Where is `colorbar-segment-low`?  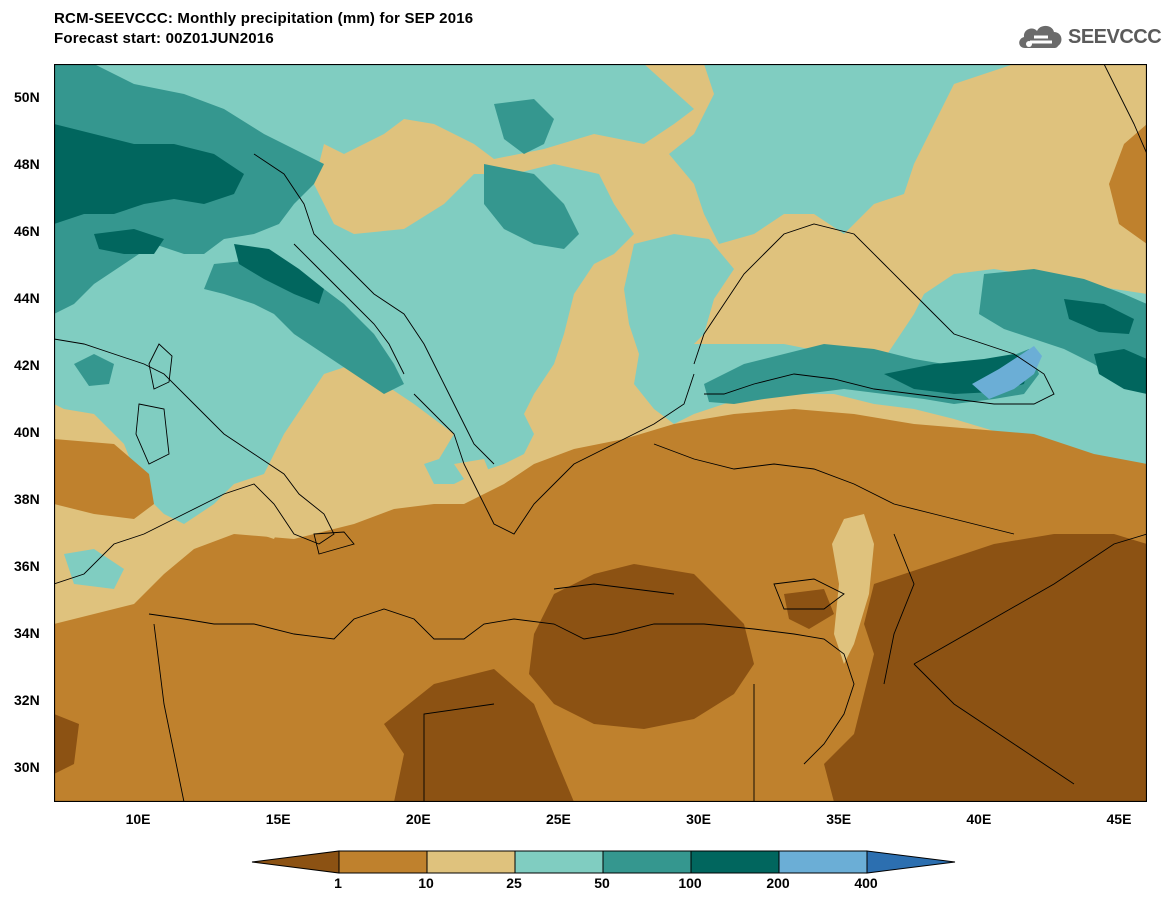
colorbar-segment-low is located at coordinates (295, 862).